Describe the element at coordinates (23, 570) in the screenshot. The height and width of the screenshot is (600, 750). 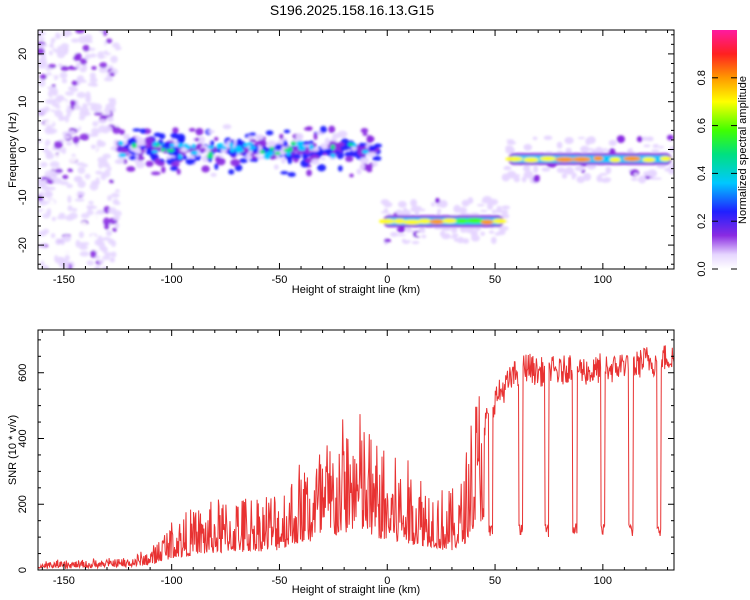
I see `snr-y-tick-label: 0` at that location.